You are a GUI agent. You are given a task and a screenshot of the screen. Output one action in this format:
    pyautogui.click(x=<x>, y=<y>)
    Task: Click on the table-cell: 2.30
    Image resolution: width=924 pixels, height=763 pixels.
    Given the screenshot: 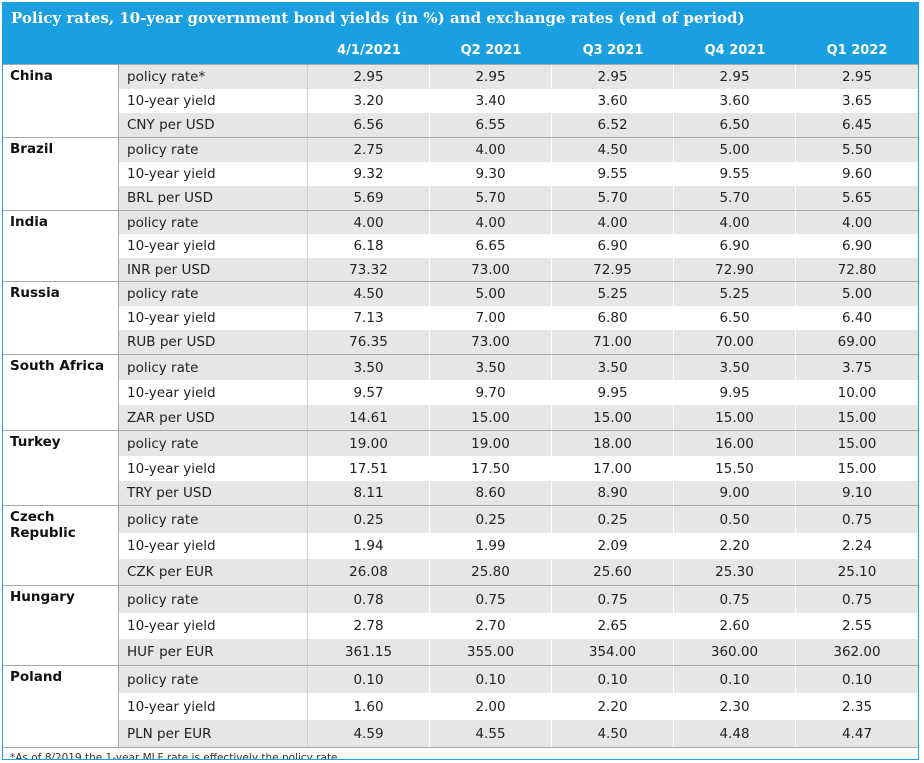 What is the action you would take?
    pyautogui.click(x=735, y=706)
    